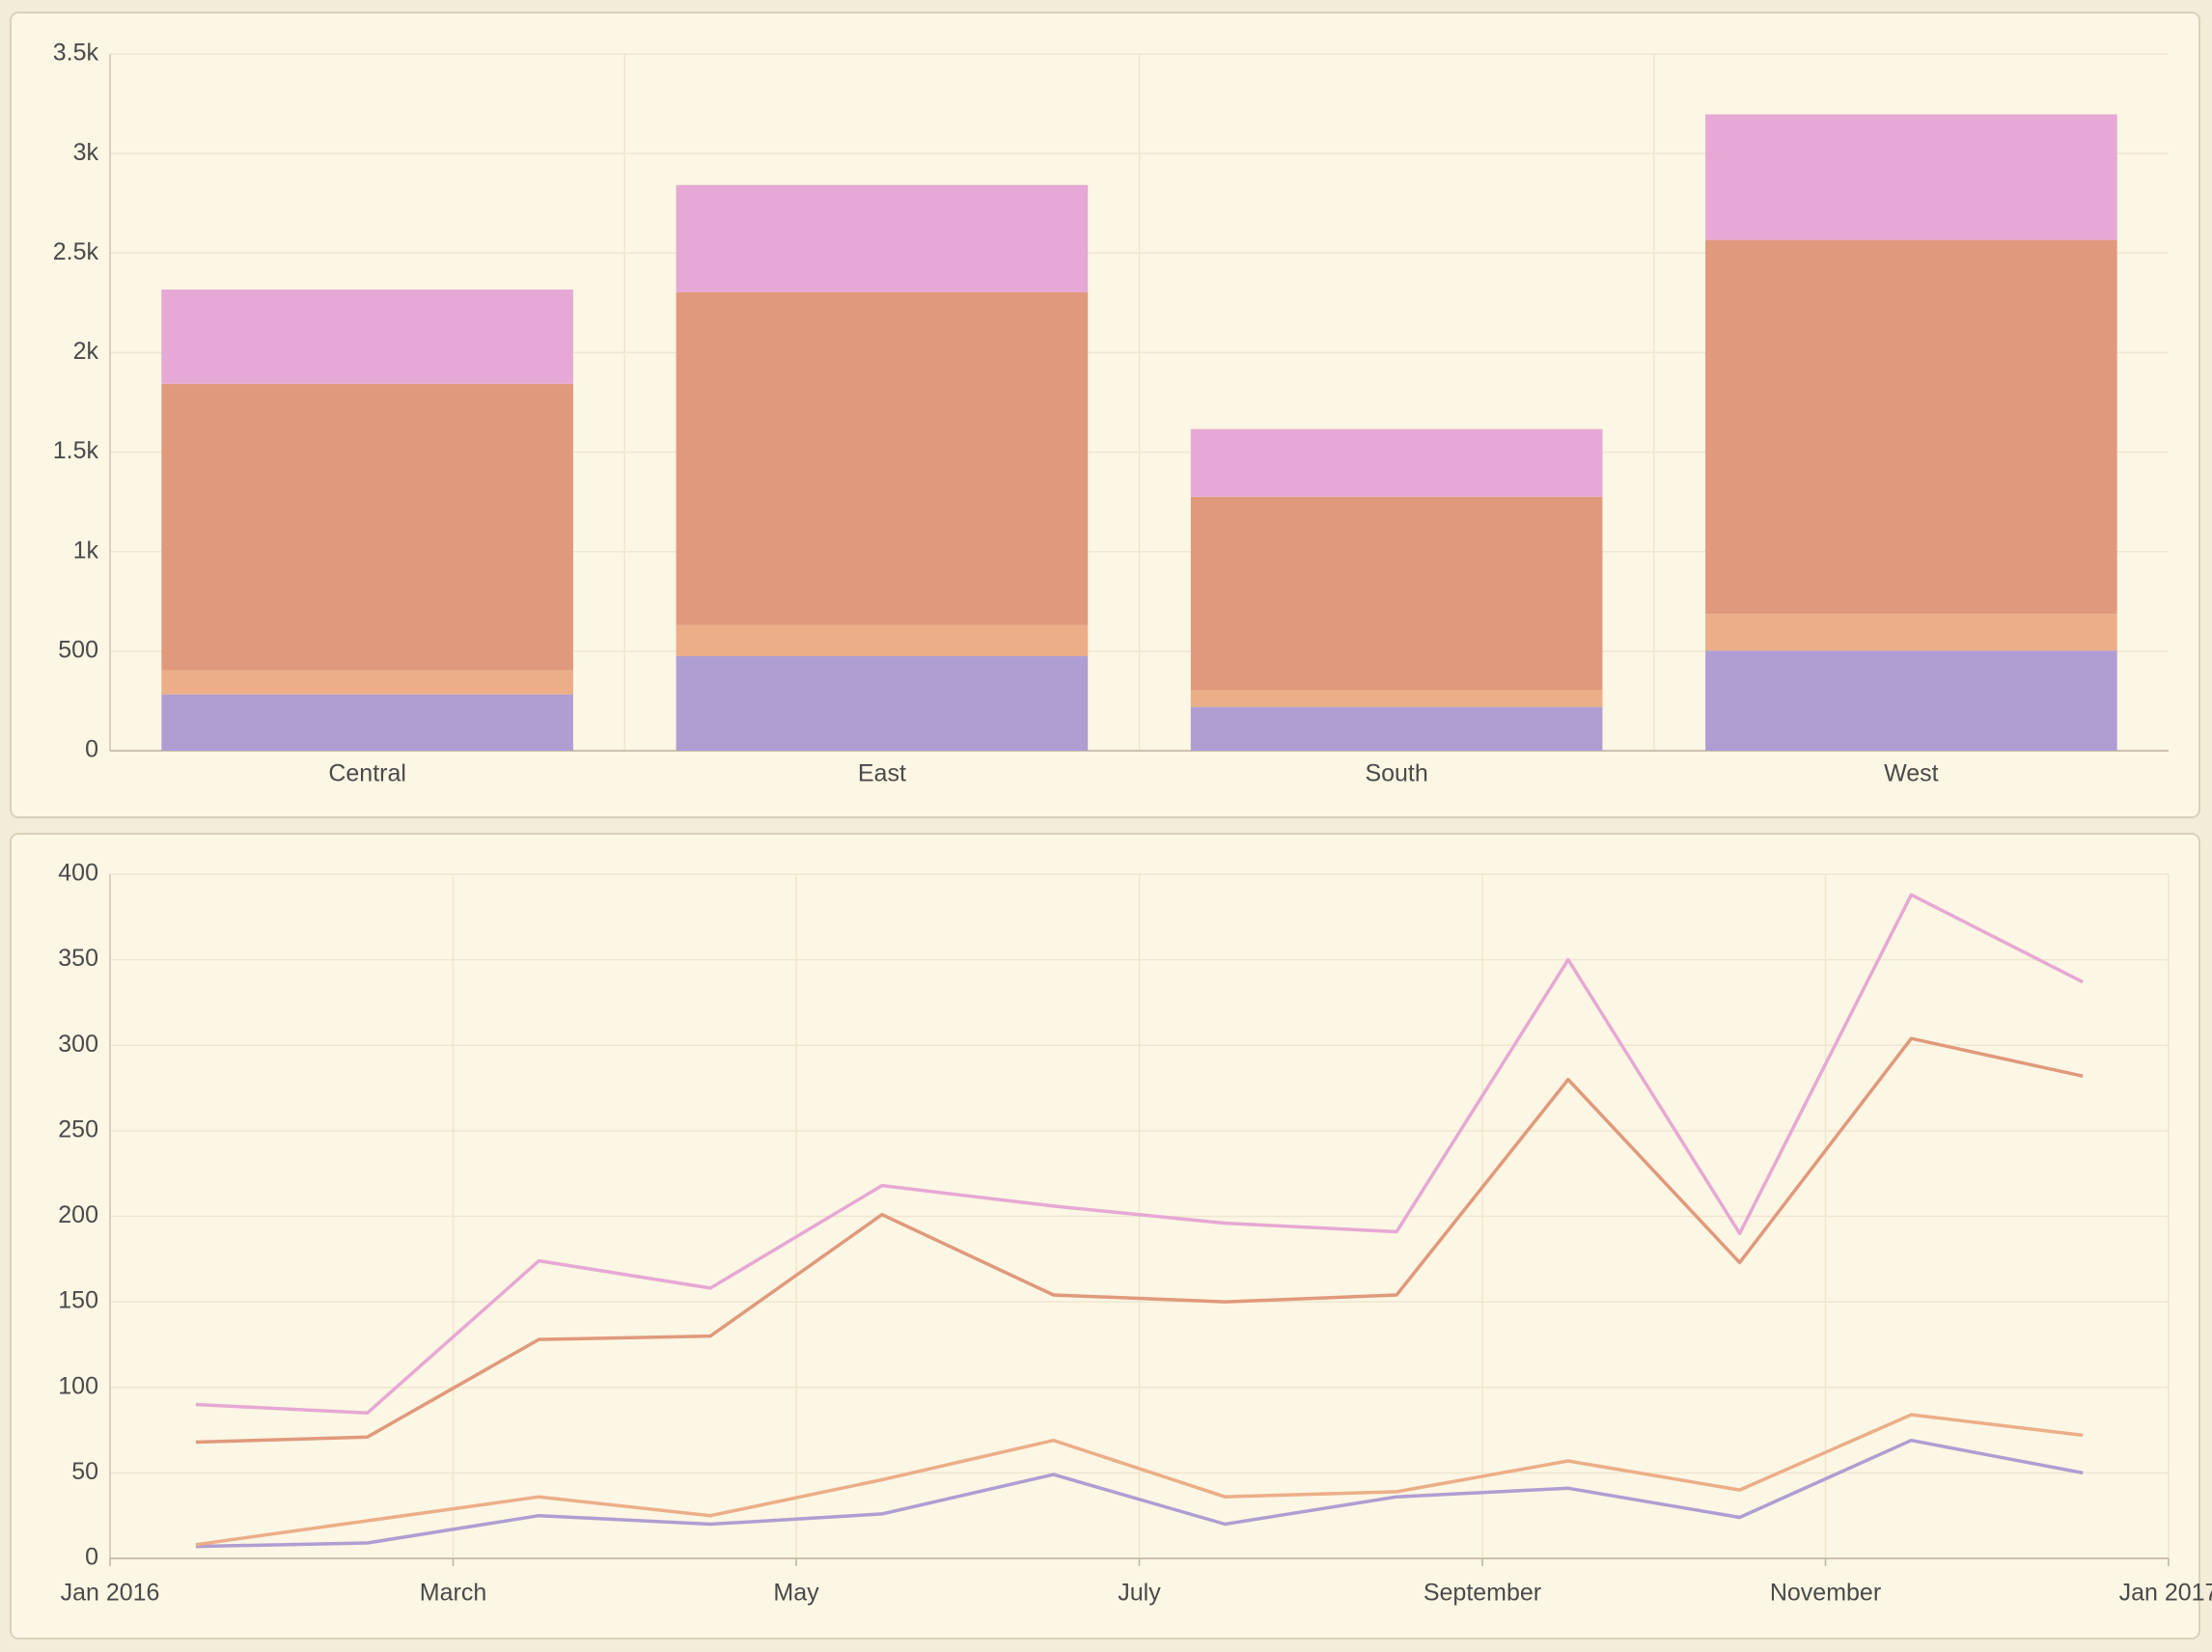  I want to click on y-tick-label: 50, so click(84, 1471).